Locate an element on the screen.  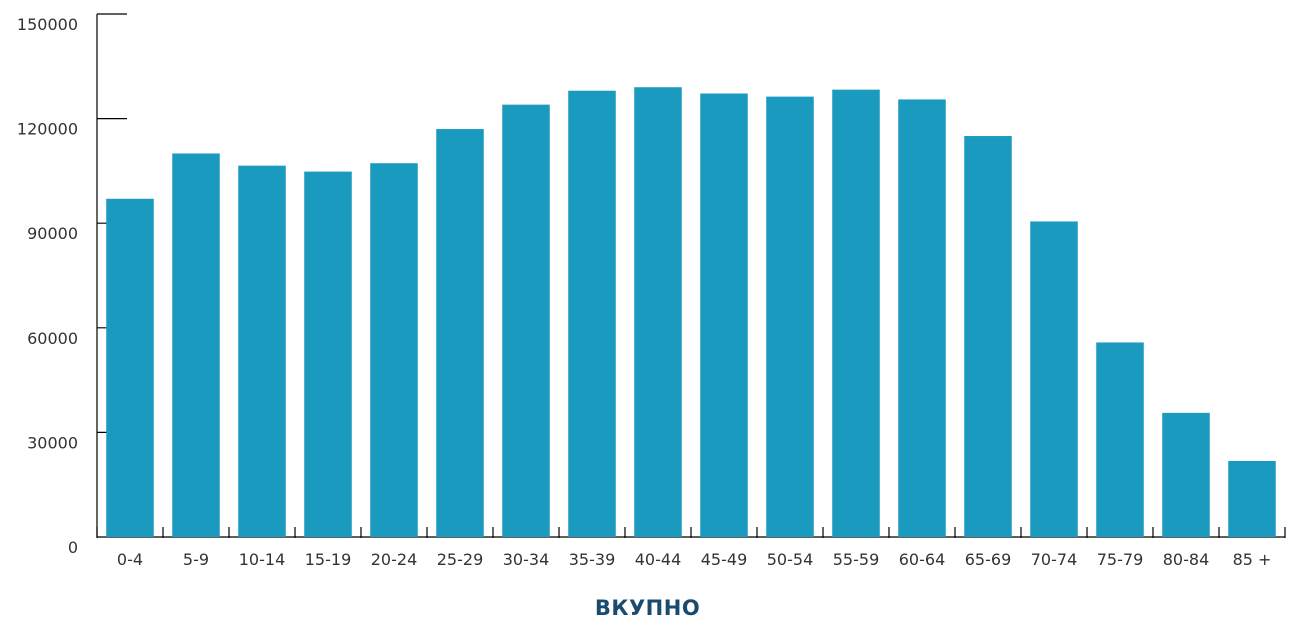
y-tick-label: 90000 is located at coordinates (52, 233).